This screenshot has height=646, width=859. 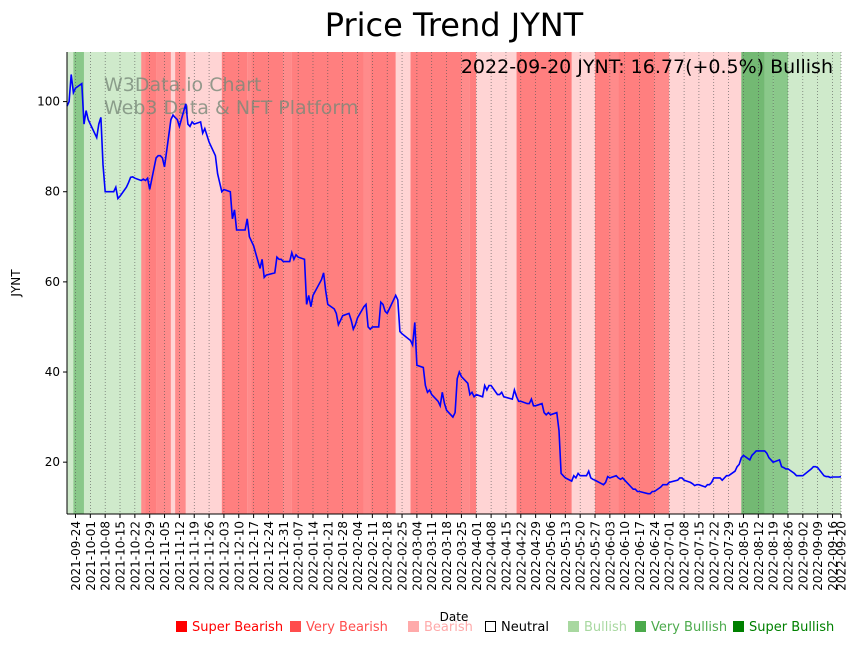 What do you see at coordinates (714, 556) in the screenshot?
I see `x-tick-label: 2022-07-22` at bounding box center [714, 556].